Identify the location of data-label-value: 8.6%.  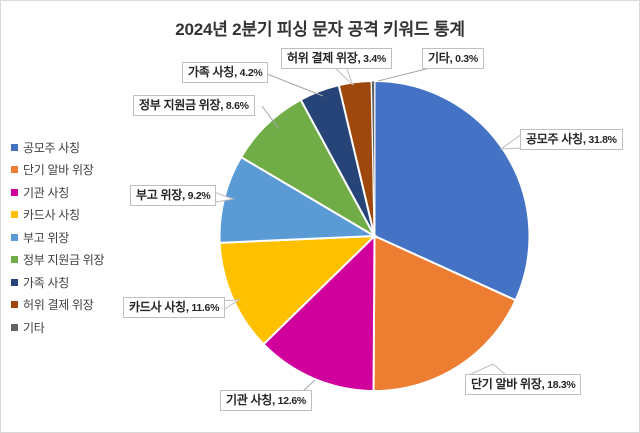
(236, 106).